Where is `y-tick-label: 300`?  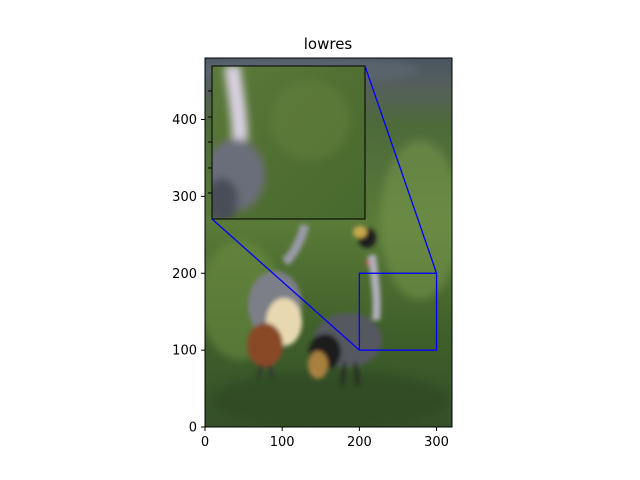 y-tick-label: 300 is located at coordinates (184, 197).